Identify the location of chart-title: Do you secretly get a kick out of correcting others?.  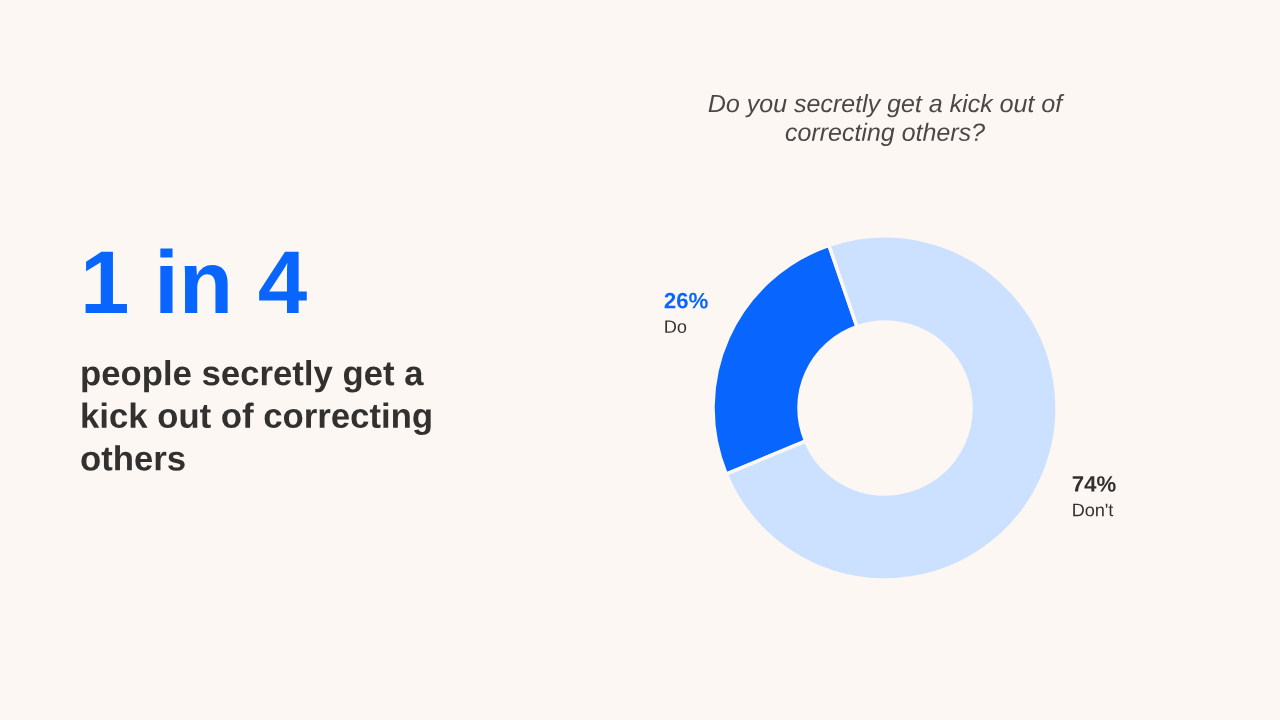
(886, 120).